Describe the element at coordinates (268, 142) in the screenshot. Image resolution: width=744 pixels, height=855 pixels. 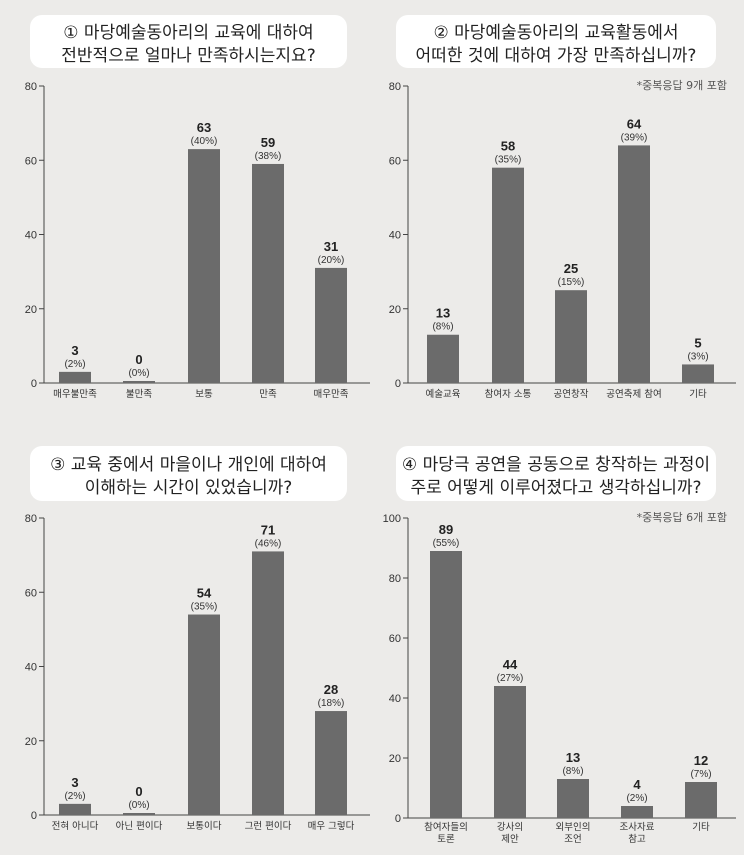
I see `bar-value-label: 59` at that location.